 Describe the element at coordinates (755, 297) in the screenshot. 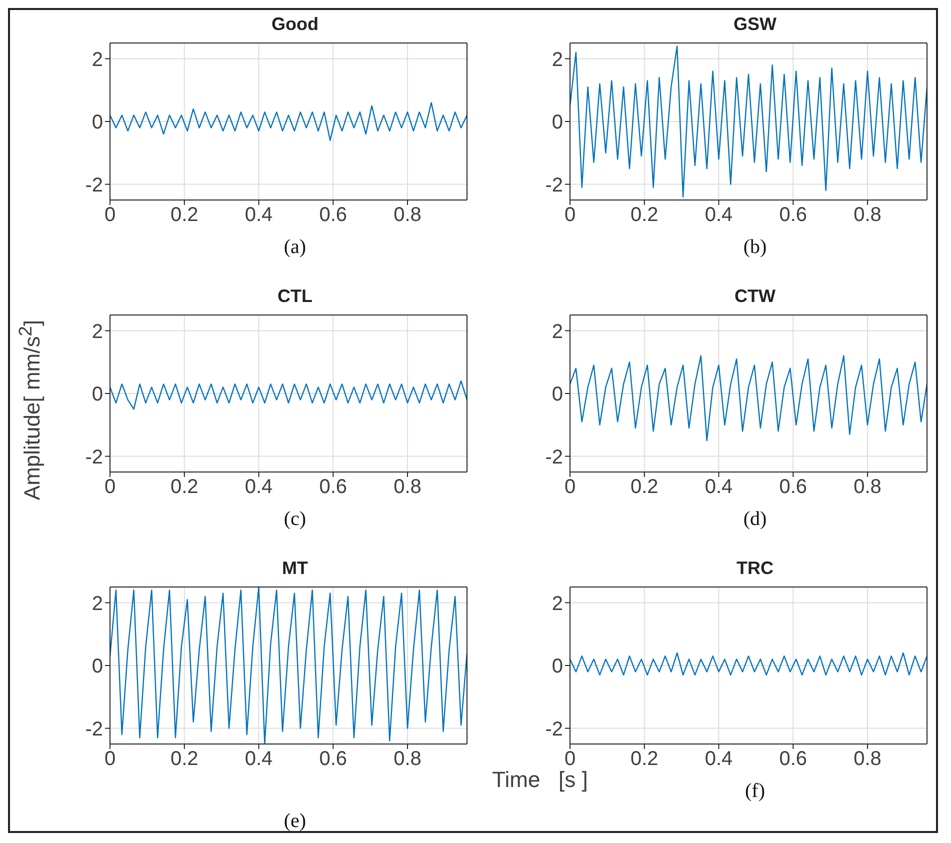

I see `chart-title: CTW` at that location.